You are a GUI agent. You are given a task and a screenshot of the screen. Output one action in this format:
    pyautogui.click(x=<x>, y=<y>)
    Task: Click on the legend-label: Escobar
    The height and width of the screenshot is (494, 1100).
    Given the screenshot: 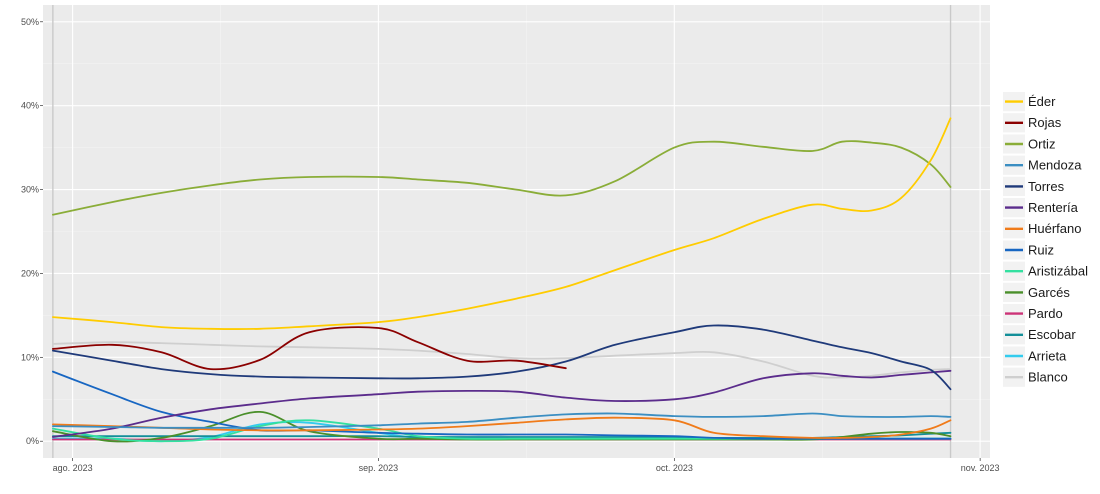 What is the action you would take?
    pyautogui.click(x=1052, y=334)
    